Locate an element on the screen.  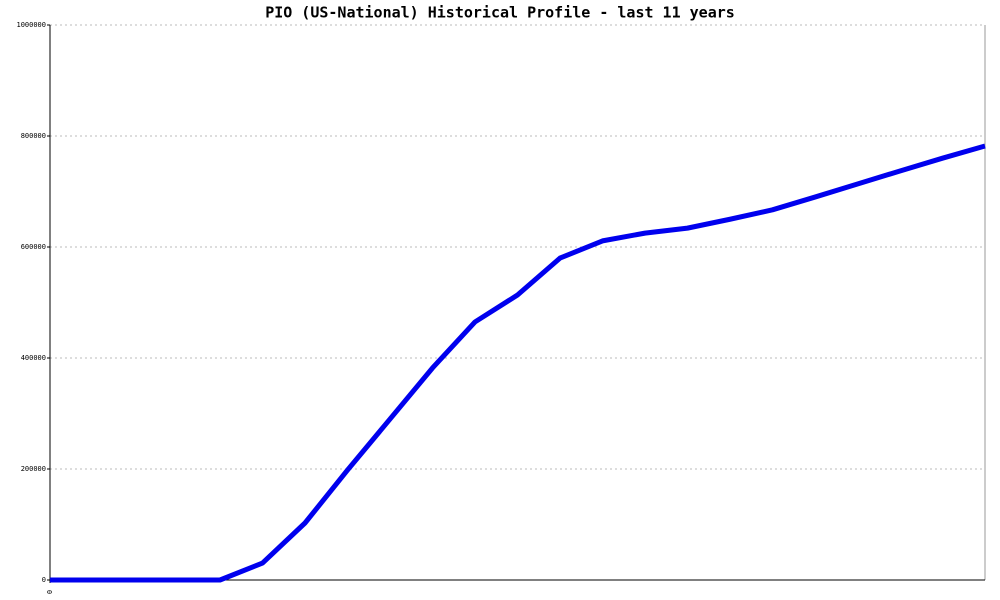
y-tick-label: 600000 is located at coordinates (33, 247).